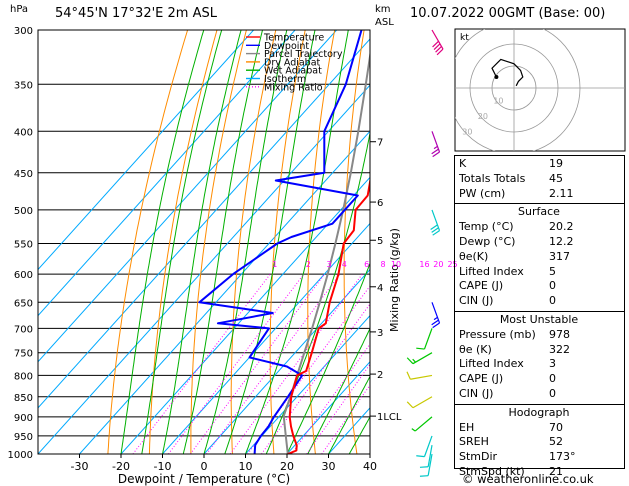 This screenshot has height=486, width=629. Describe the element at coordinates (539, 285) in the screenshot. I see `index-row: CAPE (J) 0` at that location.